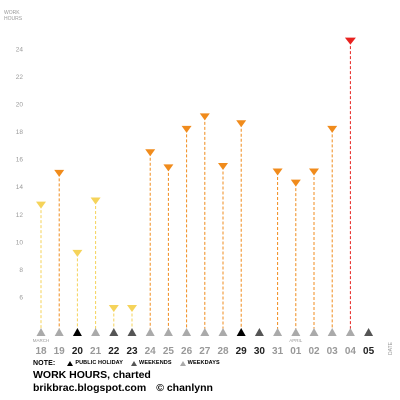  I want to click on blog-url: brikbrac.blogspot.com, so click(90, 388).